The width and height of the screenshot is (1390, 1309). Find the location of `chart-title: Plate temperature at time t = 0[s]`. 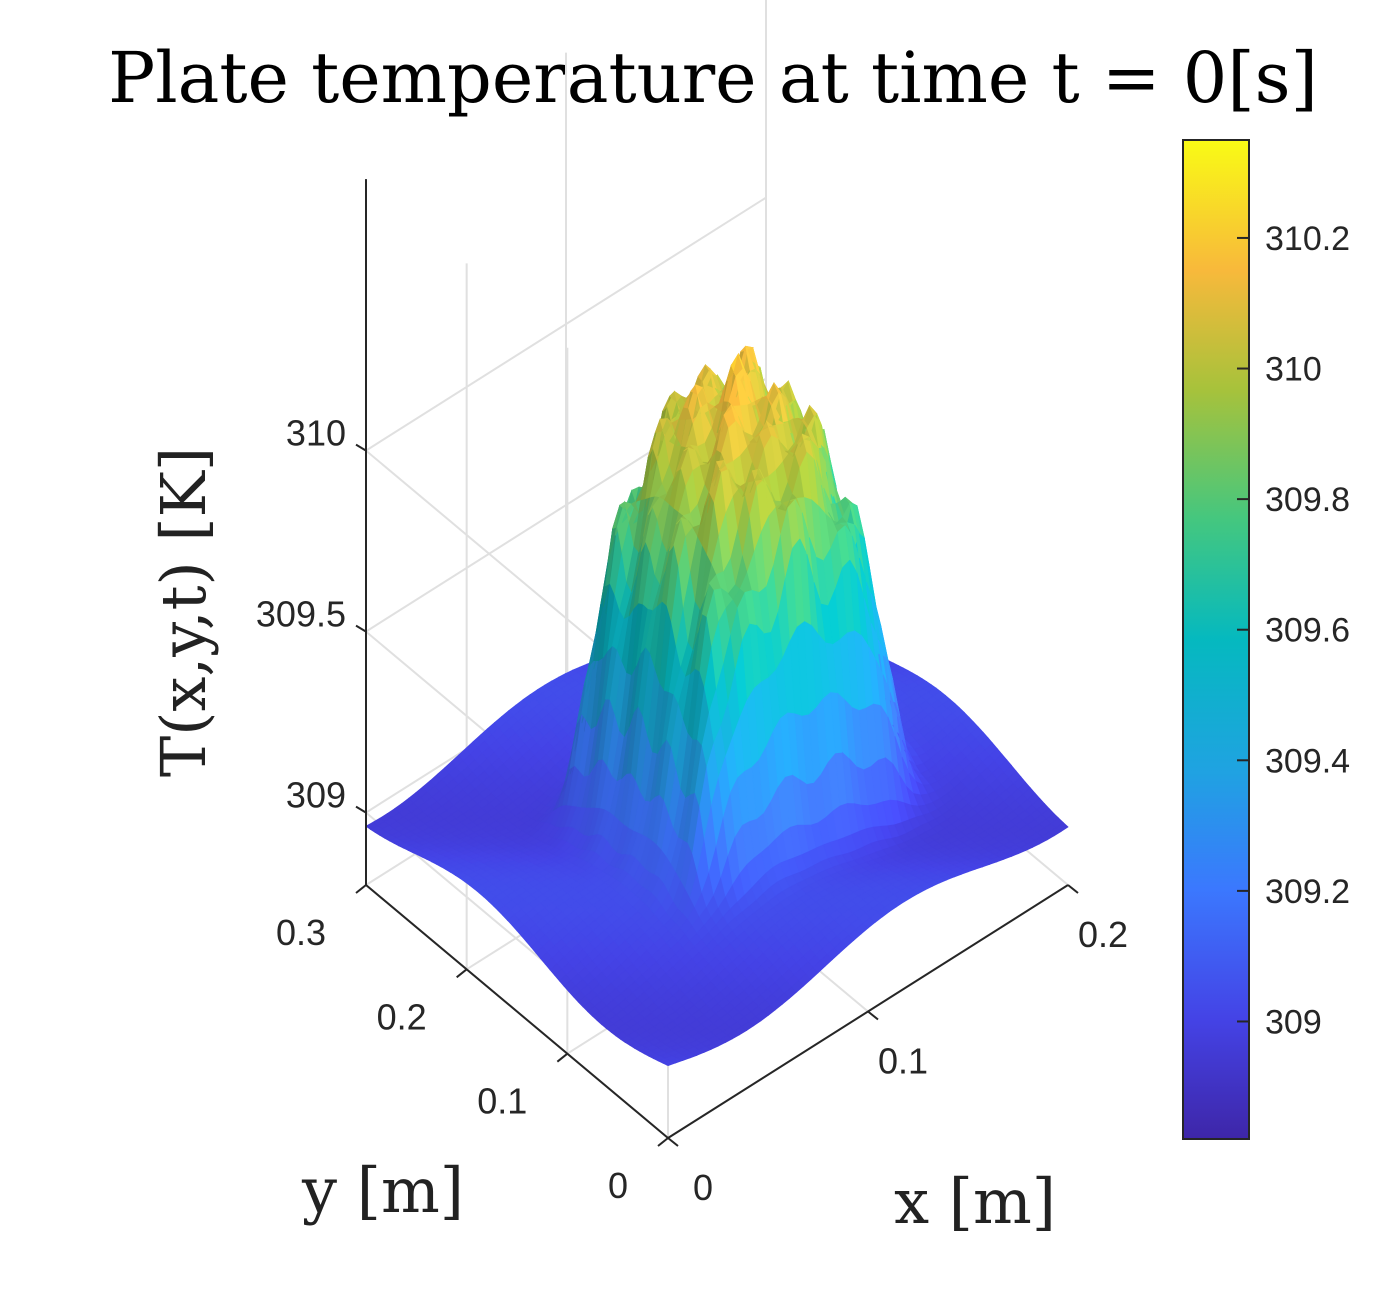

chart-title: Plate temperature at time t = 0[s] is located at coordinates (713, 78).